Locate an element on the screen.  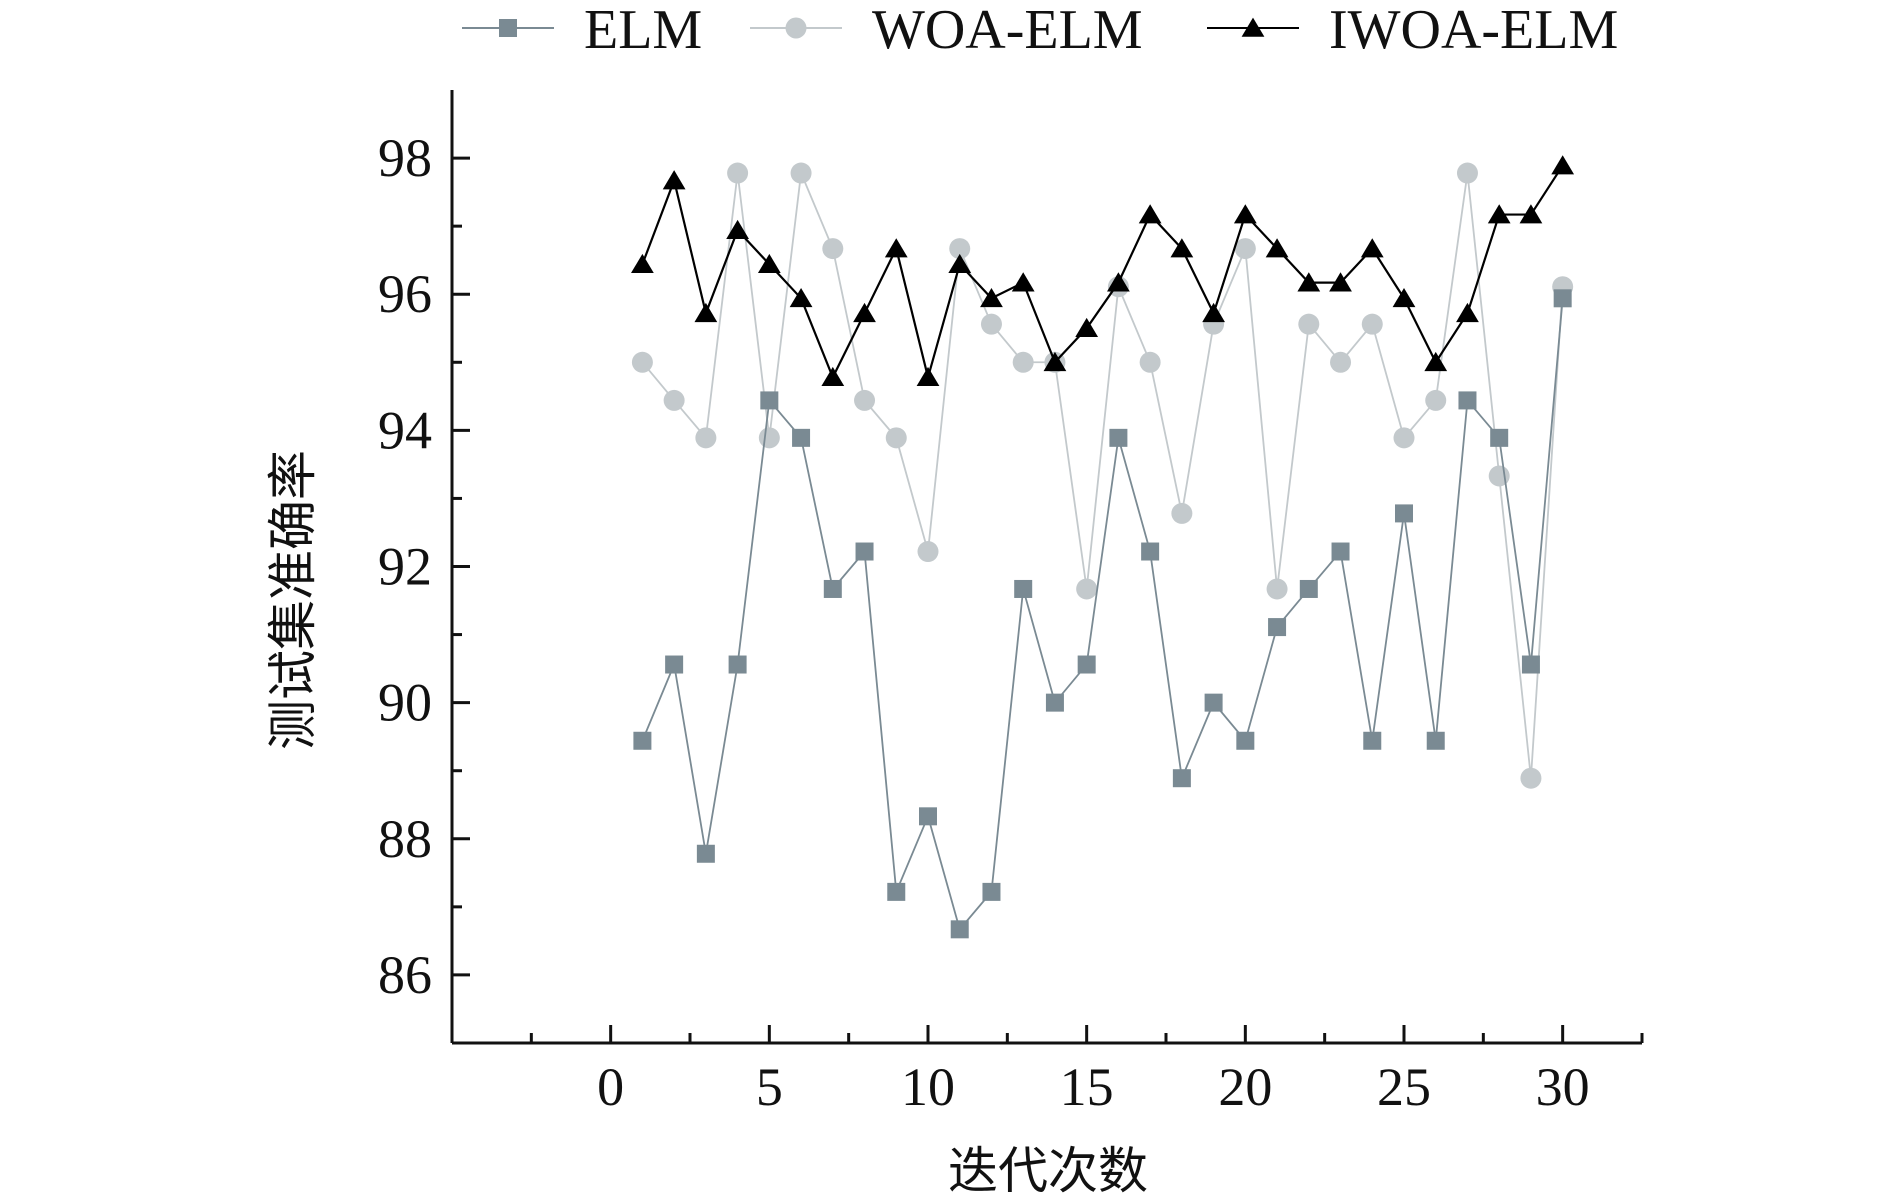
legend-marker-circle is located at coordinates (796, 28).